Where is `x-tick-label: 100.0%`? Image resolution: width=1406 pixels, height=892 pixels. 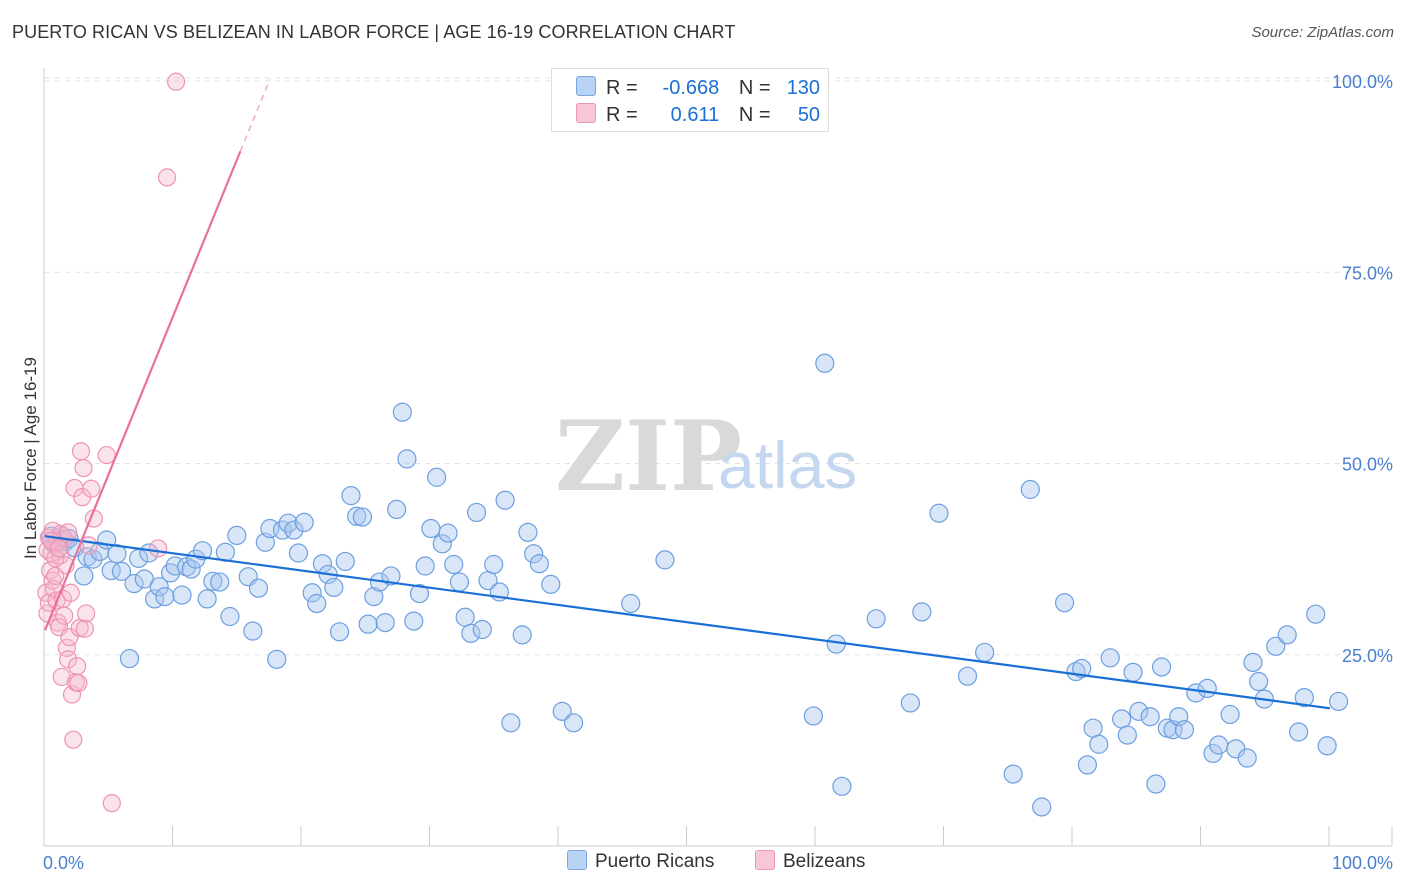 x-tick-label: 100.0% is located at coordinates (1362, 863).